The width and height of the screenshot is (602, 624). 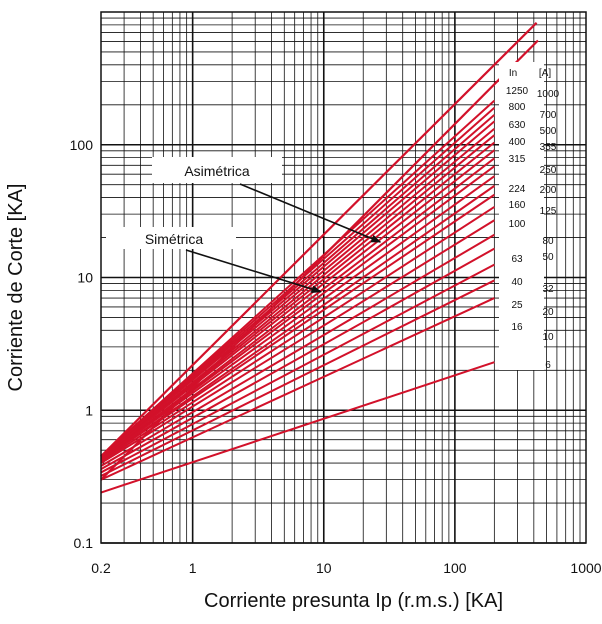 What do you see at coordinates (548, 147) in the screenshot?
I see `rating-label-right: 355` at bounding box center [548, 147].